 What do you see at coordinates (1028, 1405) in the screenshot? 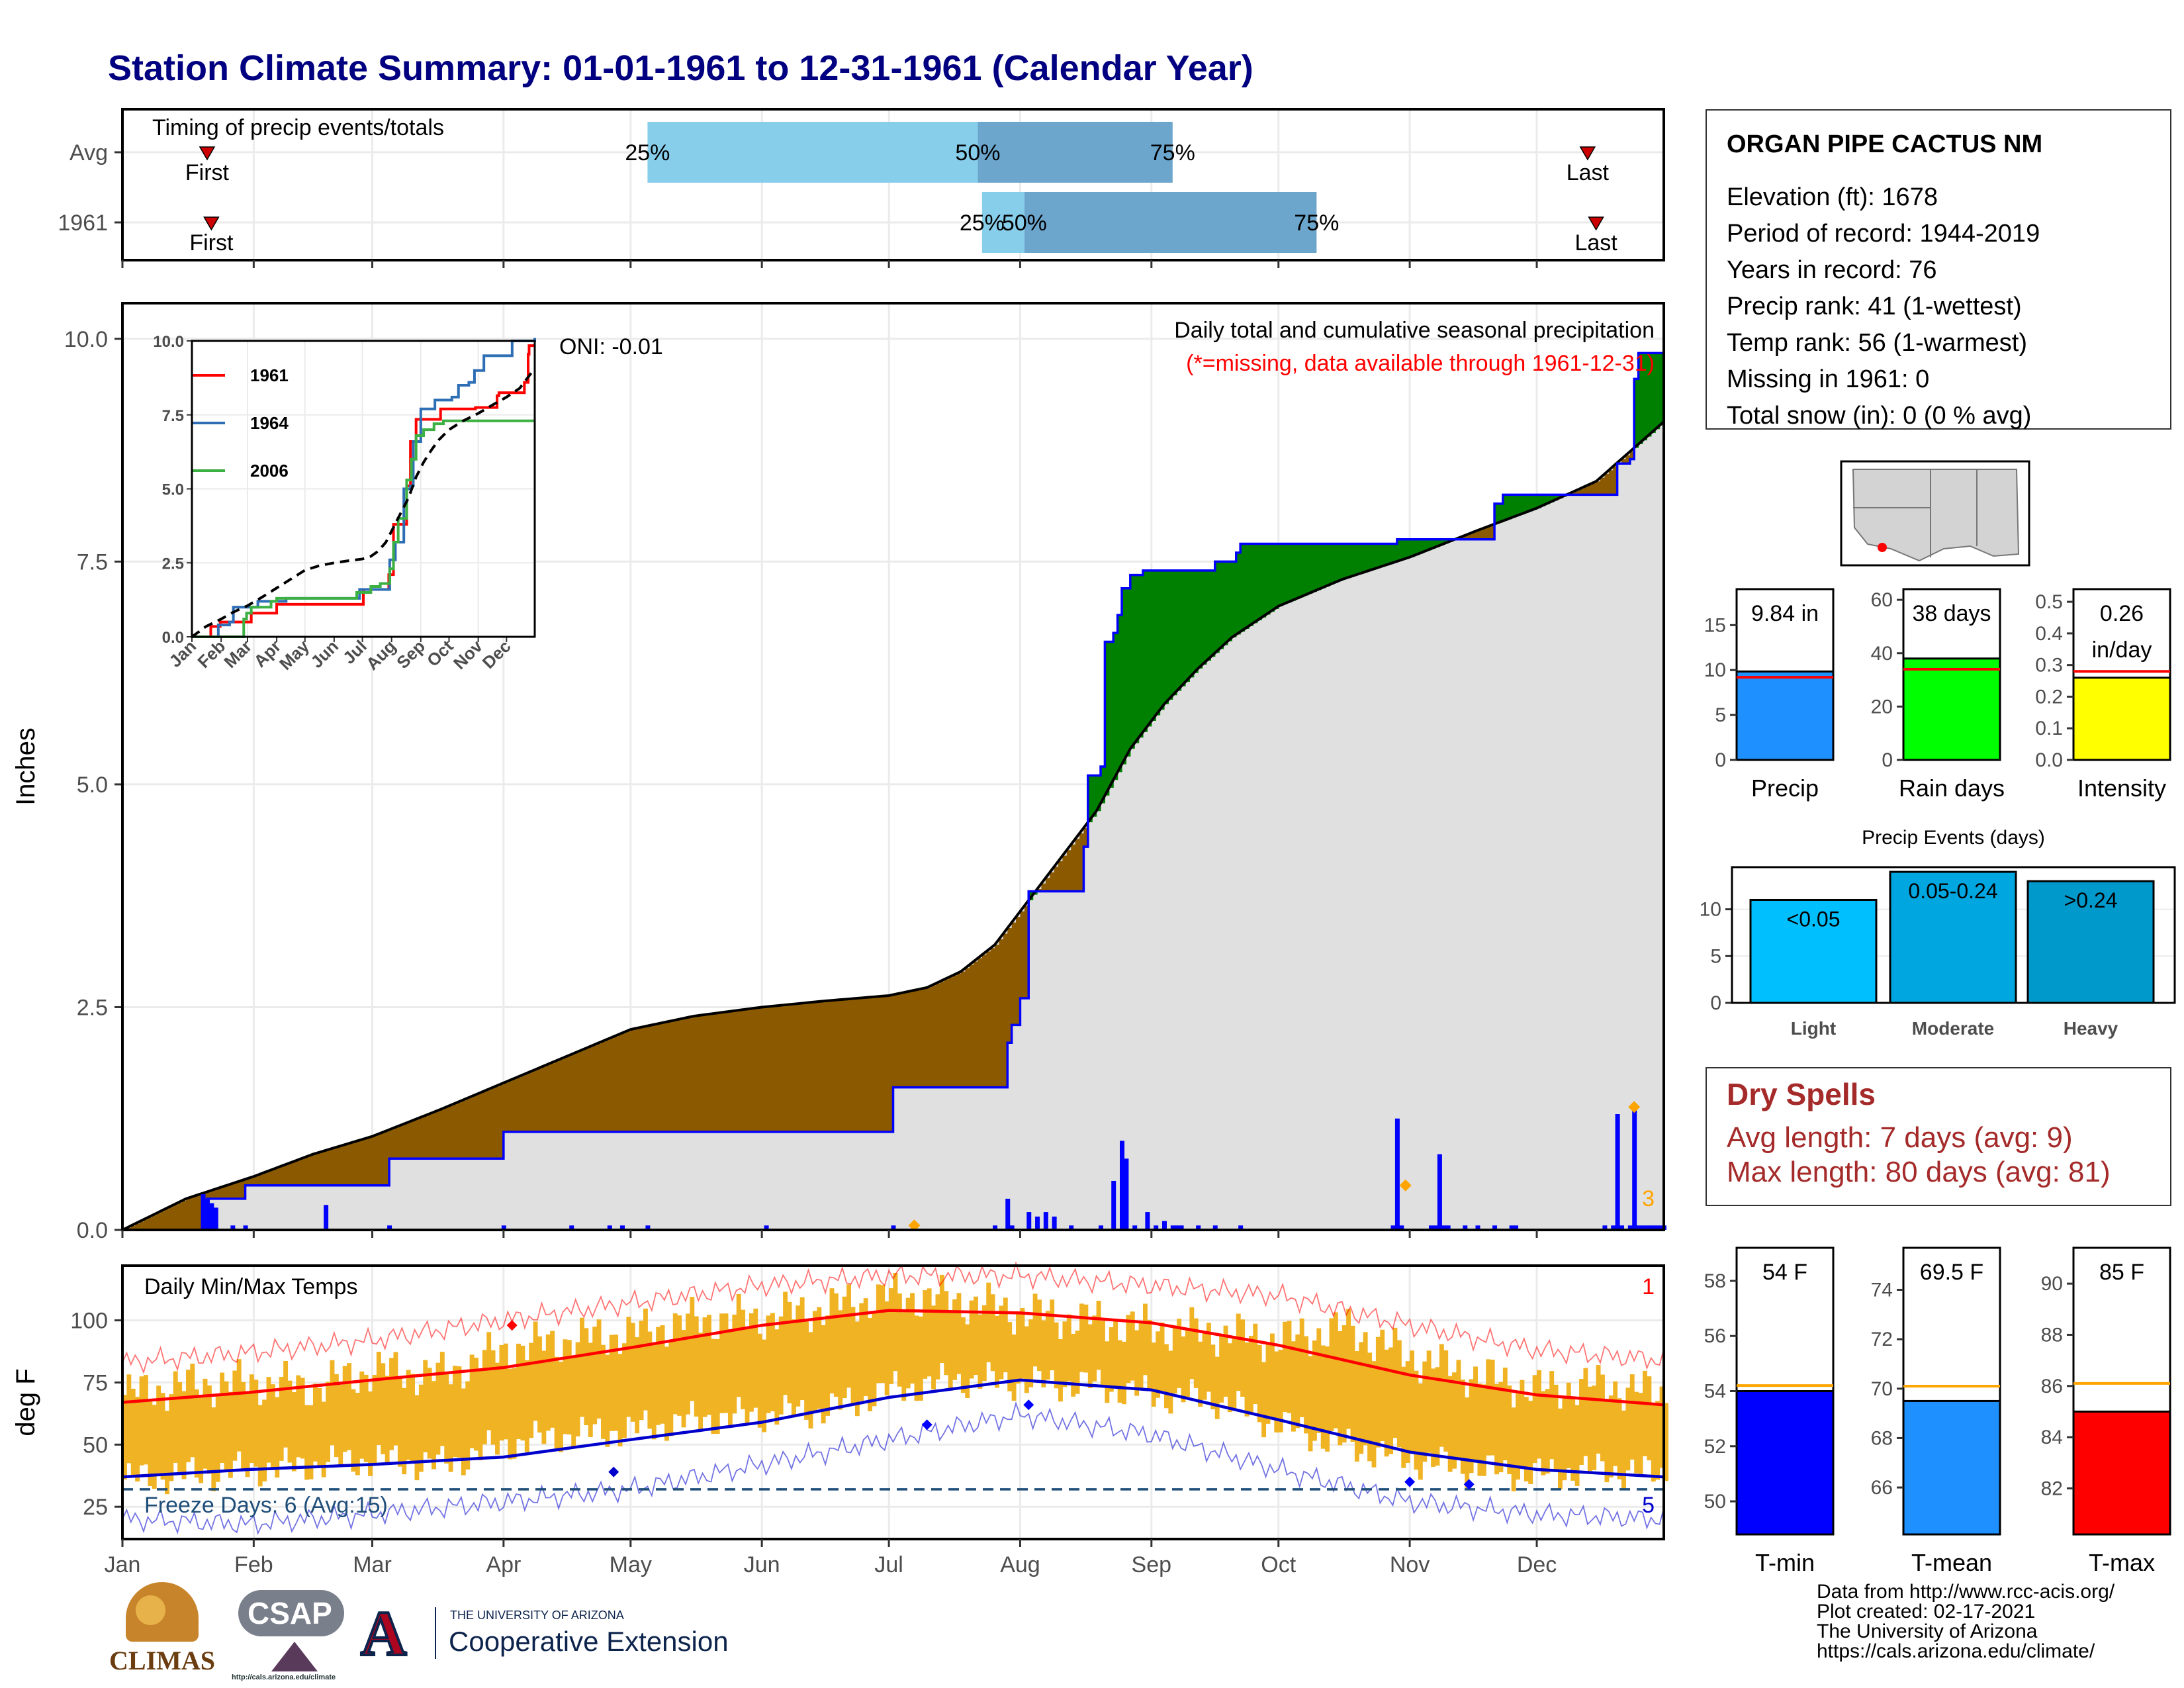
I see `temp-record-marker` at bounding box center [1028, 1405].